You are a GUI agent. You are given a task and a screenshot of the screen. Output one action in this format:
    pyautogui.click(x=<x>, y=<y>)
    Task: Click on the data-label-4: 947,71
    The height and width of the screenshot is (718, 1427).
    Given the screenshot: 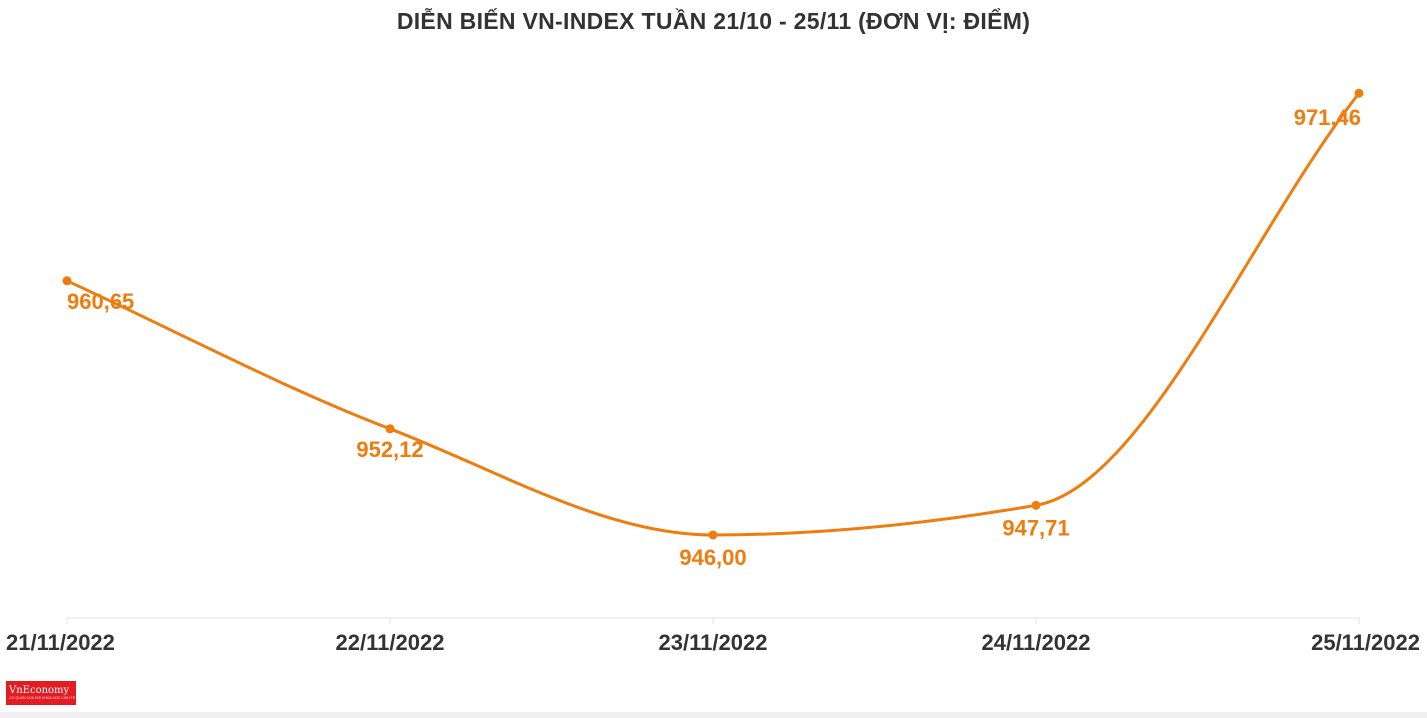 What is the action you would take?
    pyautogui.click(x=1035, y=527)
    